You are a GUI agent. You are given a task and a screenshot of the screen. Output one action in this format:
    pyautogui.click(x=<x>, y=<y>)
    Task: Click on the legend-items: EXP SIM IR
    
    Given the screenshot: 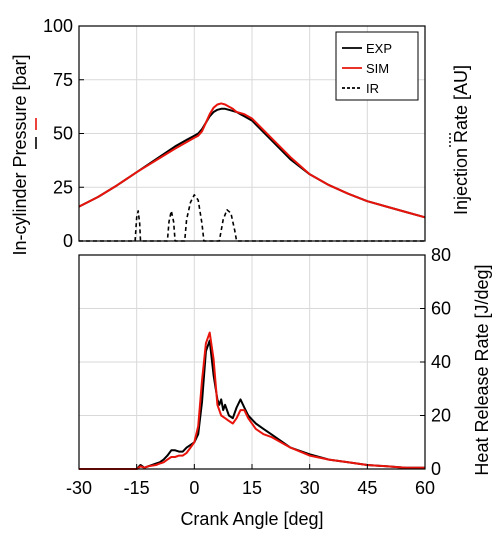 What is the action you would take?
    pyautogui.click(x=367, y=68)
    